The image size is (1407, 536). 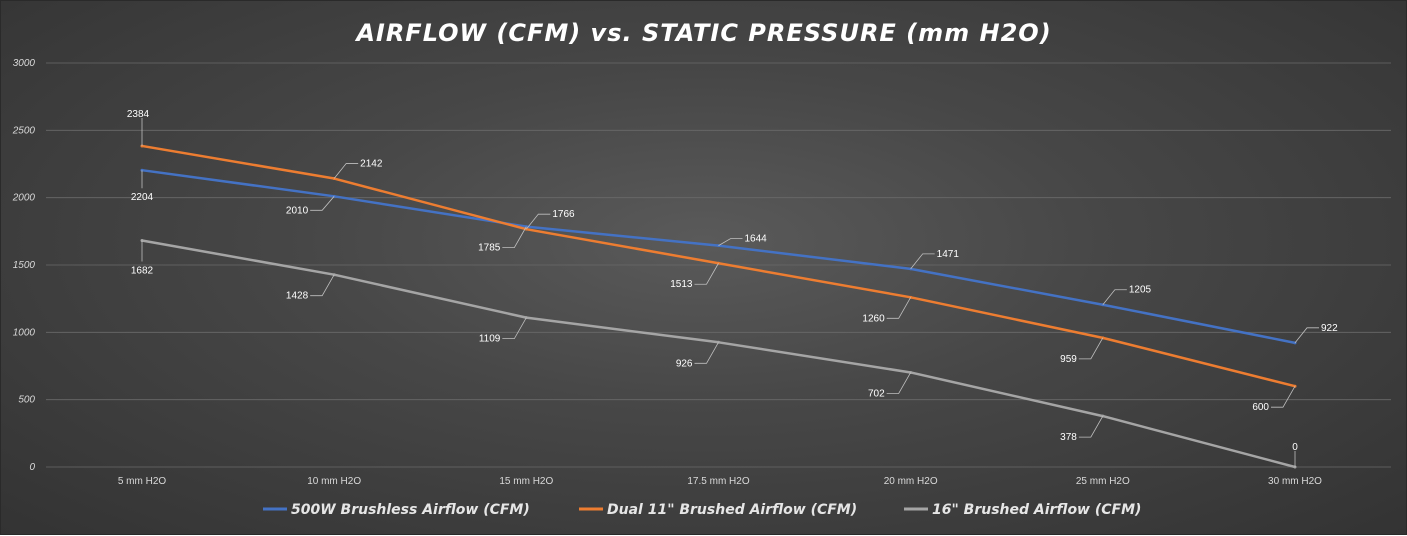 What do you see at coordinates (1068, 437) in the screenshot?
I see `data-label: 378` at bounding box center [1068, 437].